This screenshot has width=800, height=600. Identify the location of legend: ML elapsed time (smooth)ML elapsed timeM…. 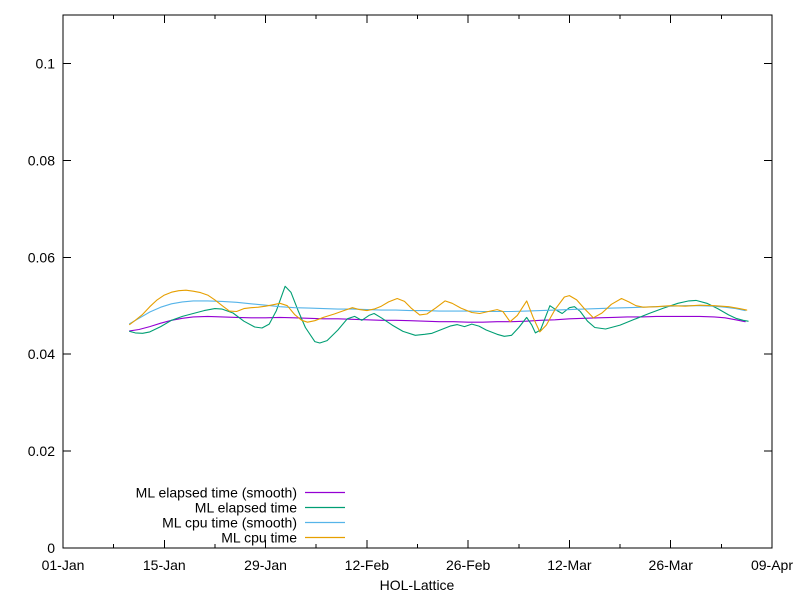
(240, 515).